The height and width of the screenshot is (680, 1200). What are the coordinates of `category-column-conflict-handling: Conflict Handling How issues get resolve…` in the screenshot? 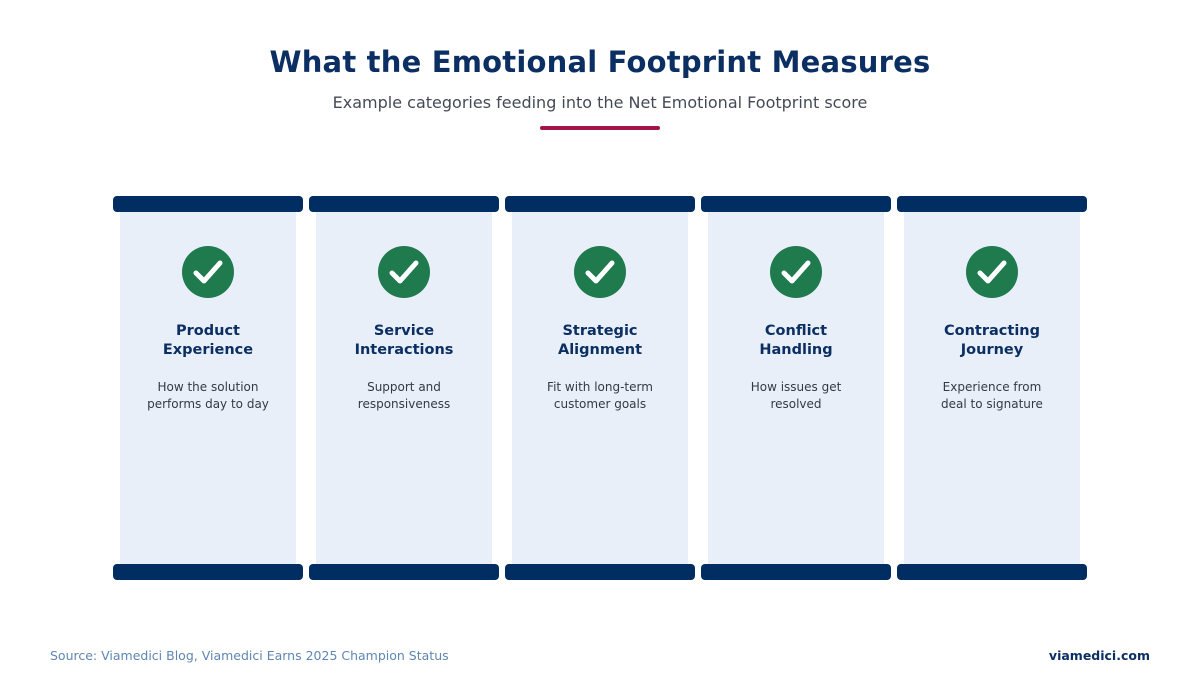 It's located at (796, 388).